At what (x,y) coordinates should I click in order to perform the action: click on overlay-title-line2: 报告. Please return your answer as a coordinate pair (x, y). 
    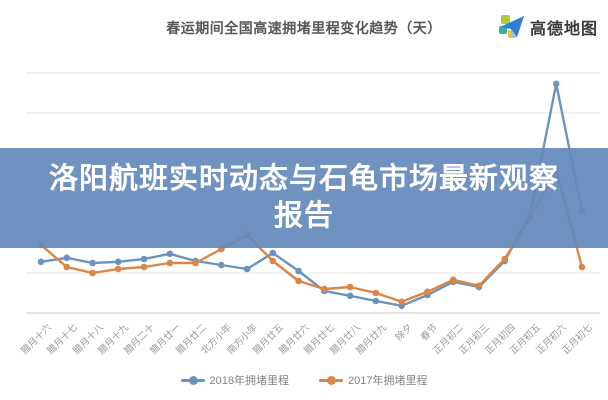
    Looking at the image, I should click on (303, 216).